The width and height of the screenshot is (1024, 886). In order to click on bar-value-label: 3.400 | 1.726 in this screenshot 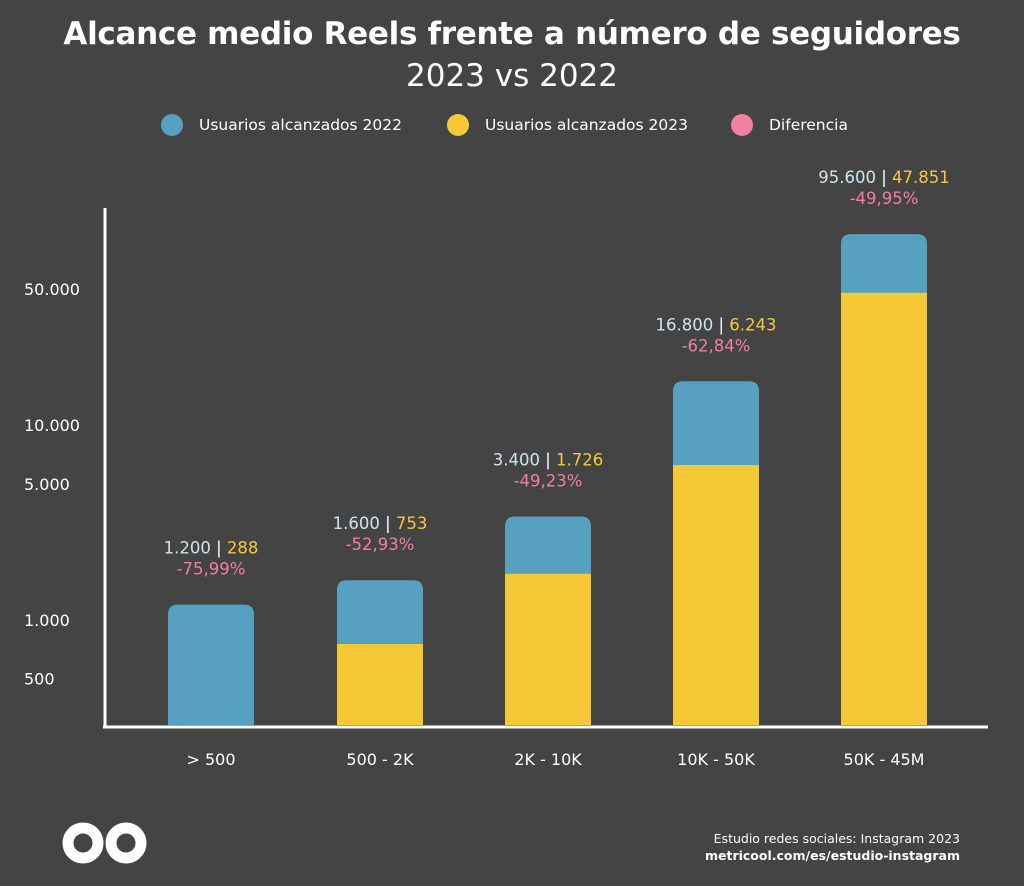, I will do `click(548, 459)`.